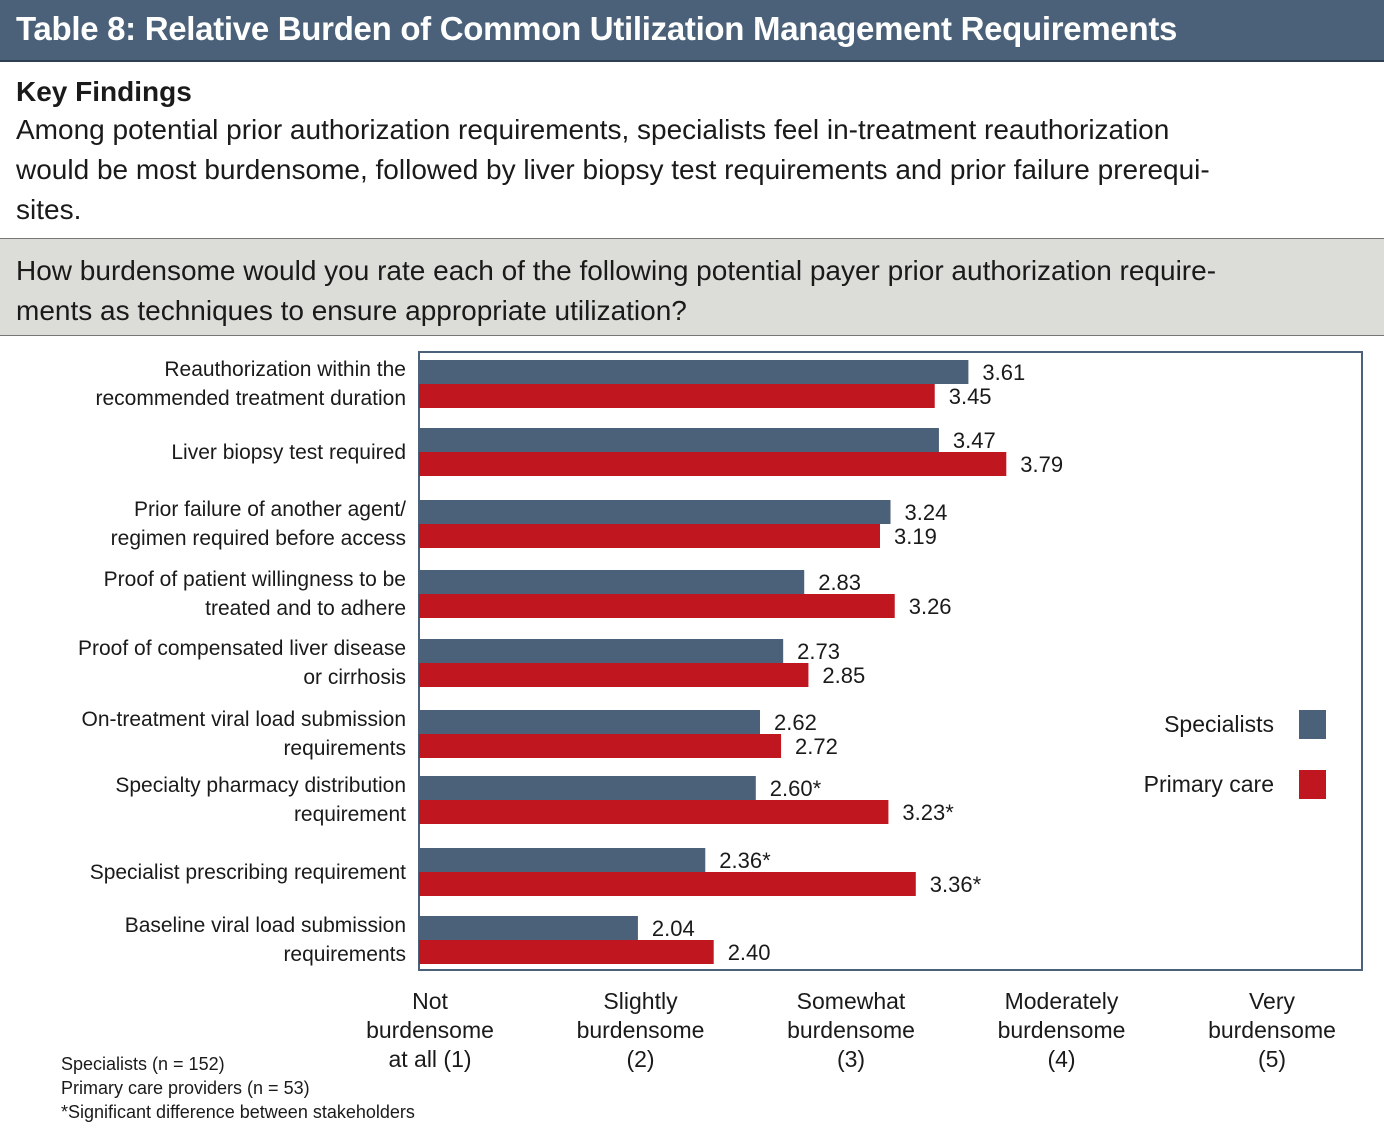 This screenshot has width=1384, height=1139. I want to click on x-tick-label-line: (5), so click(1272, 1059).